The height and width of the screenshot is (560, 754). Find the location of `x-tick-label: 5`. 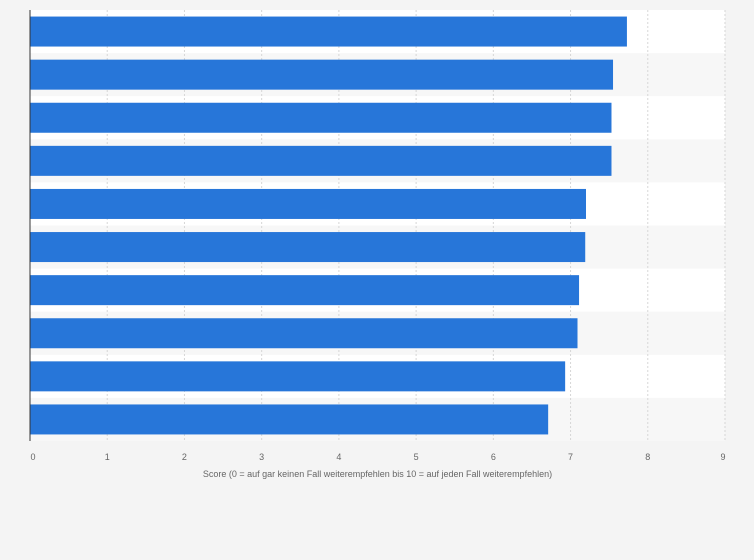

x-tick-label: 5 is located at coordinates (416, 457).